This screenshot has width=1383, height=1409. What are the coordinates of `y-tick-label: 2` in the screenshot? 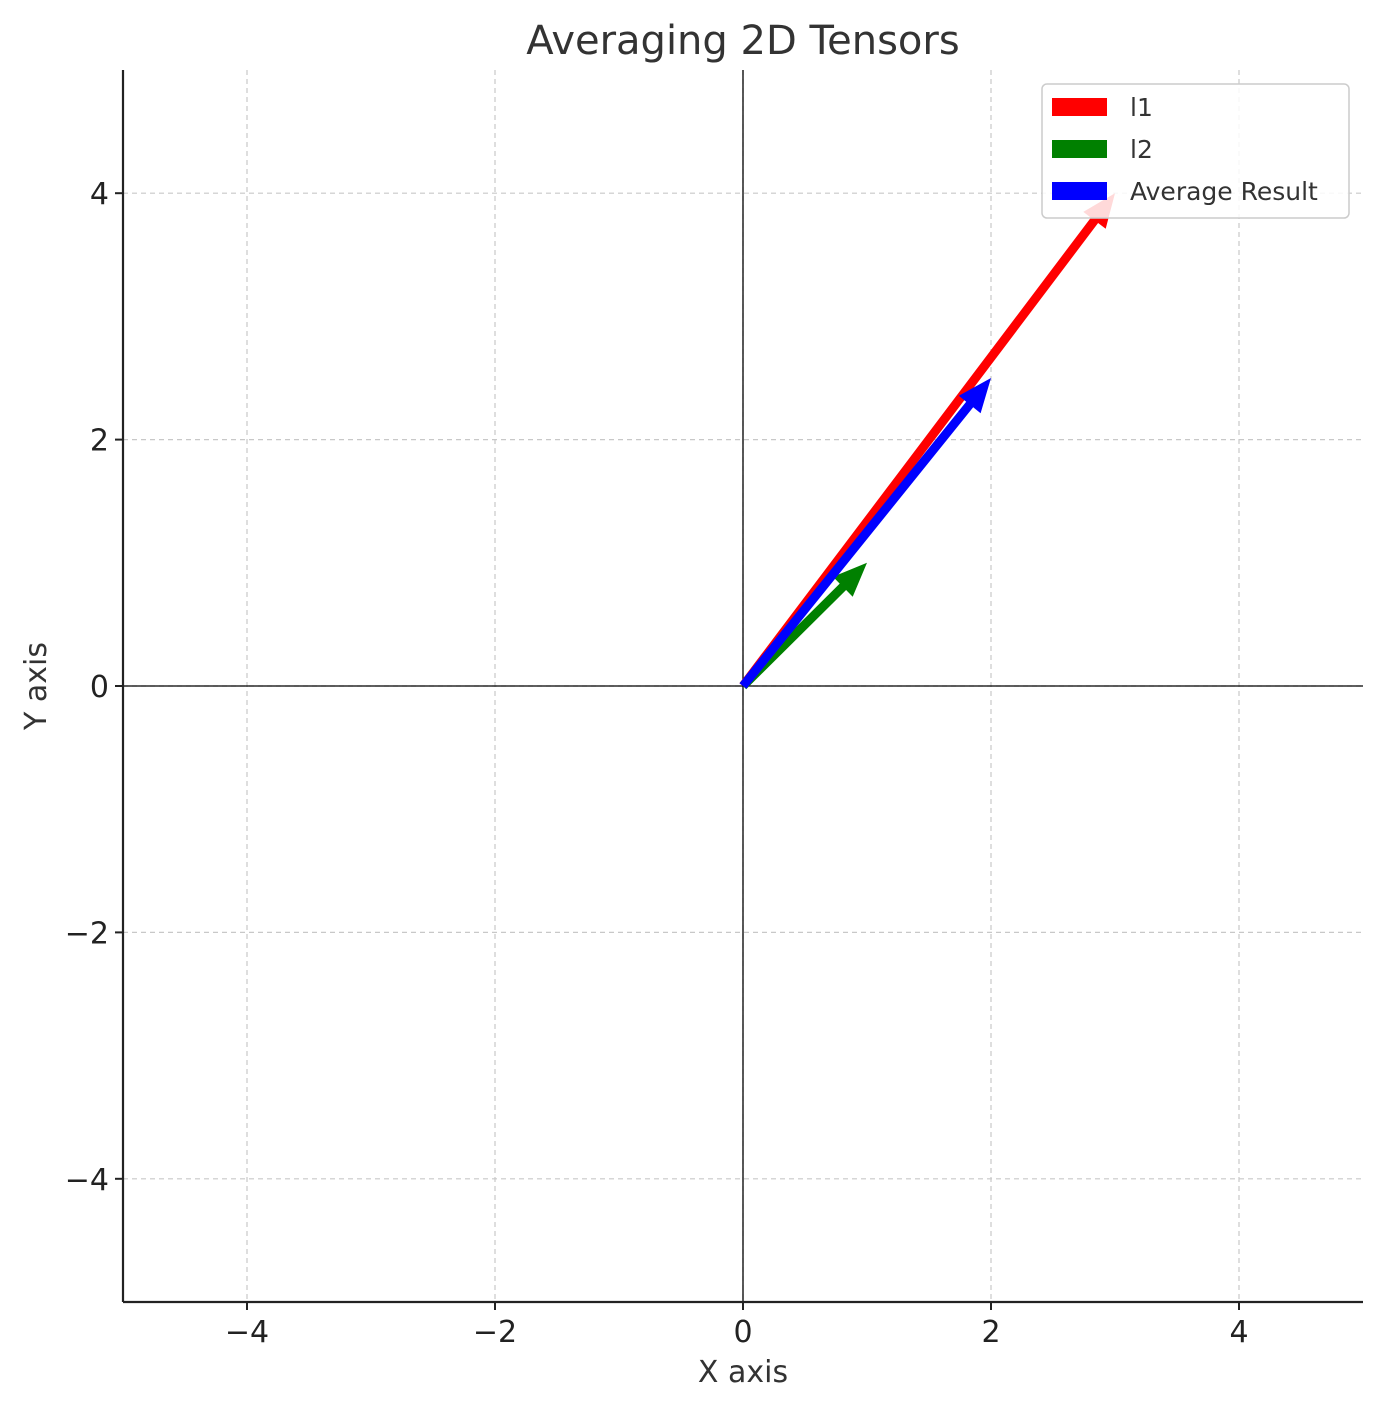 It's located at (99, 441).